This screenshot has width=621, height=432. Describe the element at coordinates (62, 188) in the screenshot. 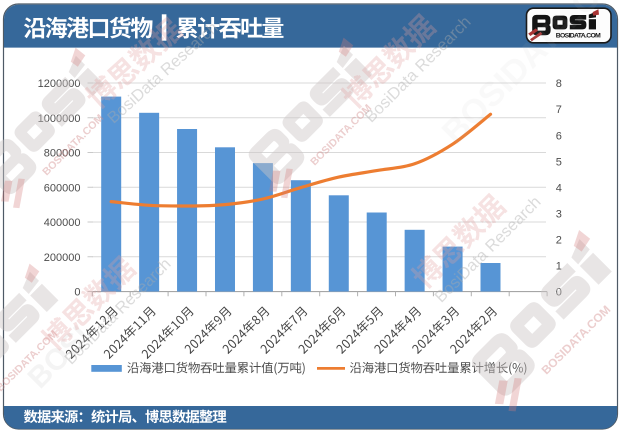

I see `svg-text: 600000` at that location.